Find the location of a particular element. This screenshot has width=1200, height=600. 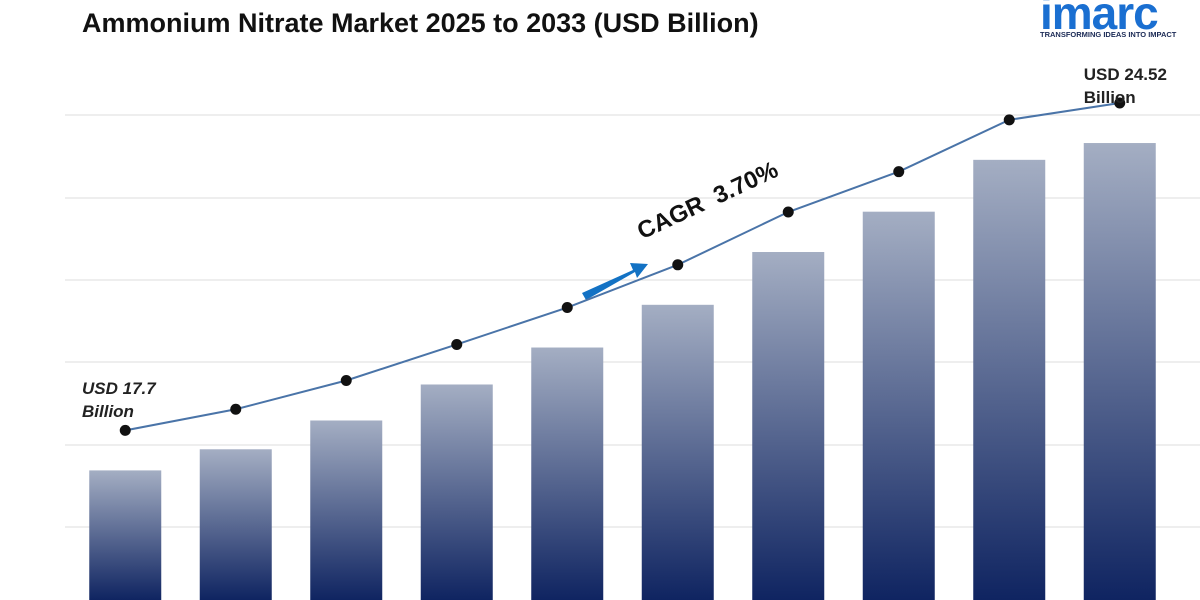

value-label: USD 24.52 Billion is located at coordinates (1125, 86).